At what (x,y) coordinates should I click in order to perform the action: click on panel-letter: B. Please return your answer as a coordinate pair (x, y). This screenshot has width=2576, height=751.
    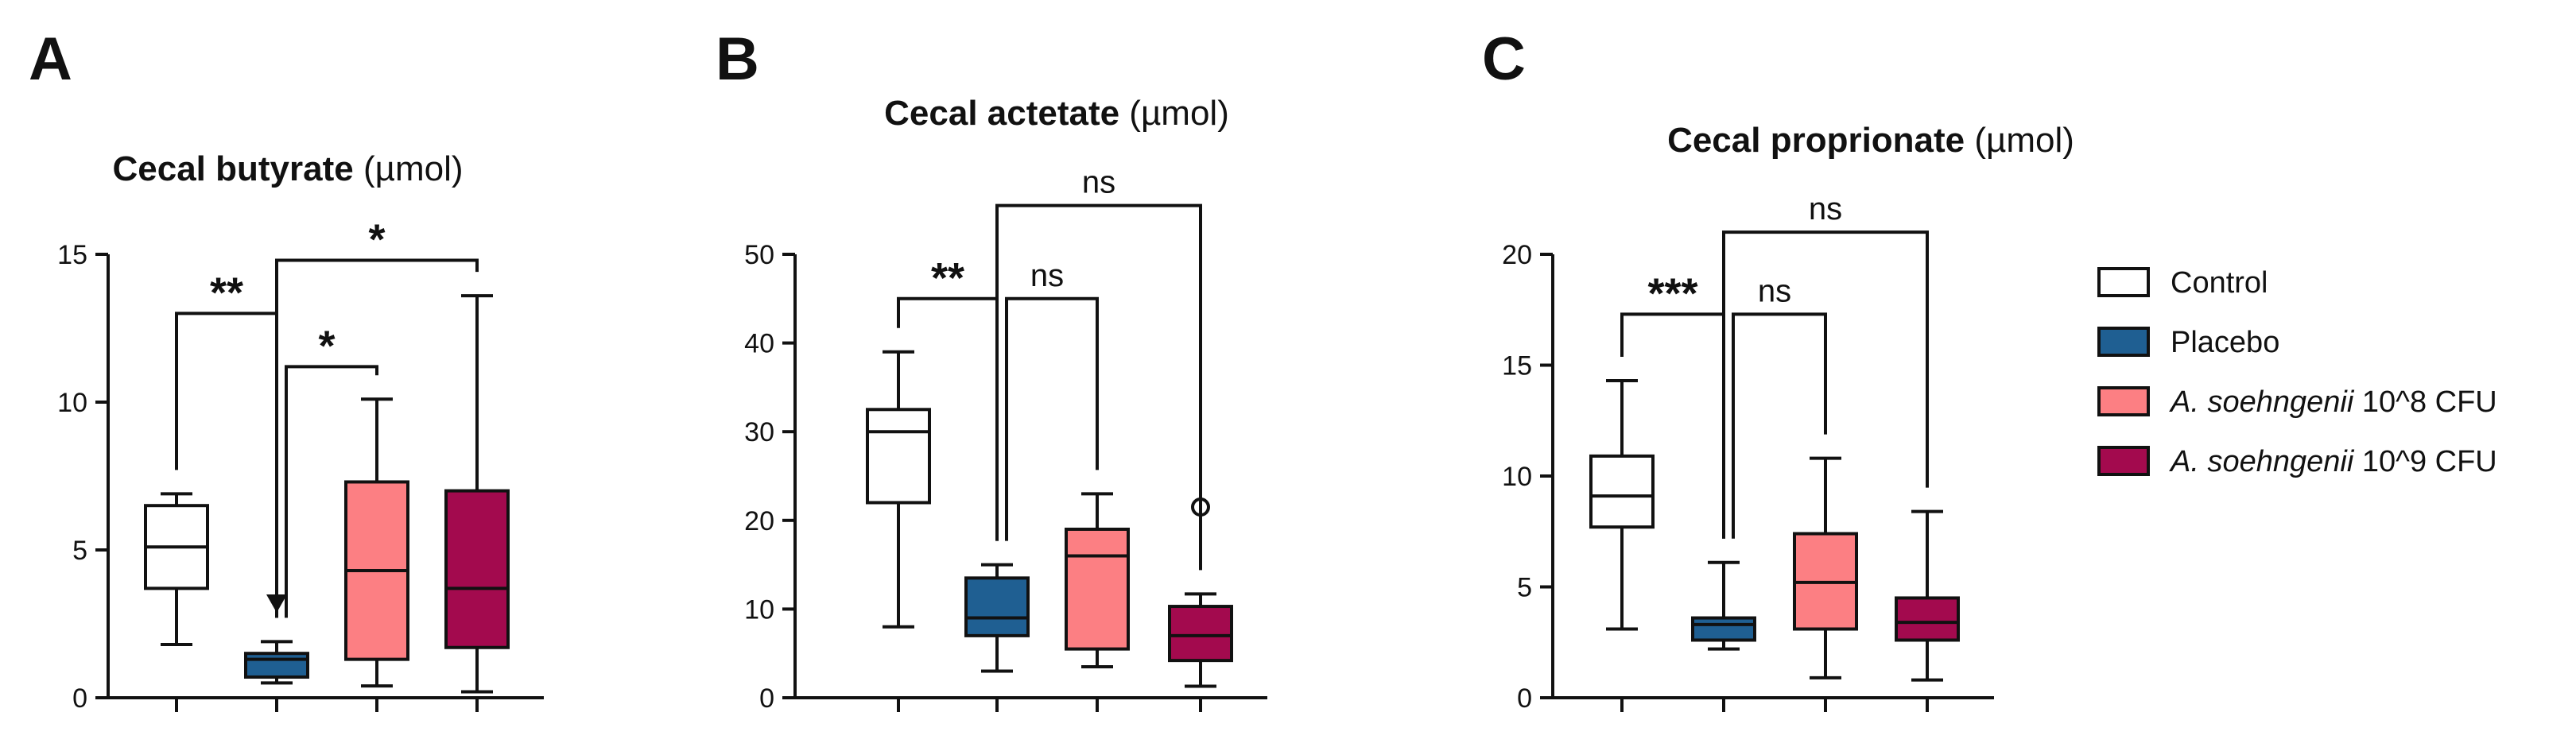
    Looking at the image, I should click on (738, 59).